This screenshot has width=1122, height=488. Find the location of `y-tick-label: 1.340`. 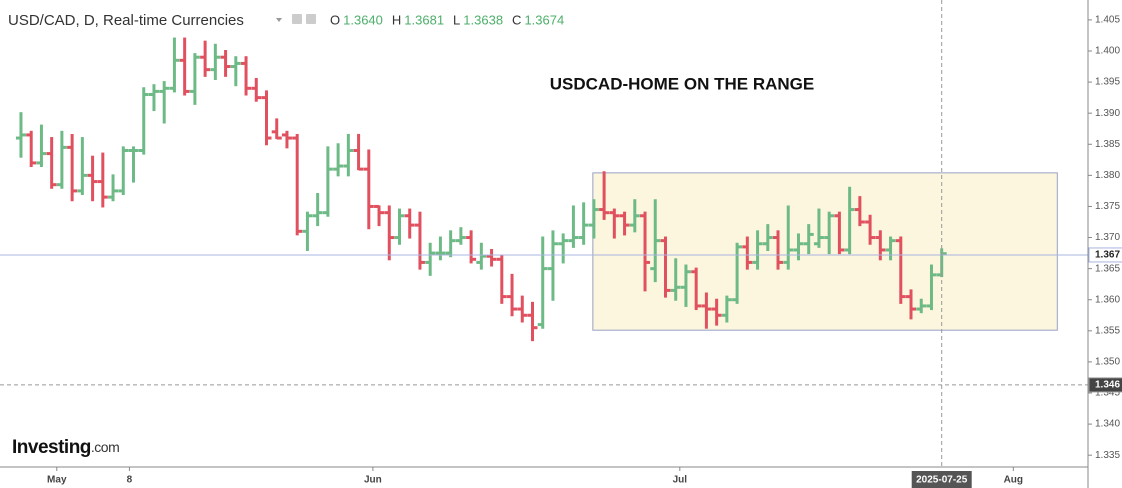

y-tick-label: 1.340 is located at coordinates (1107, 424).